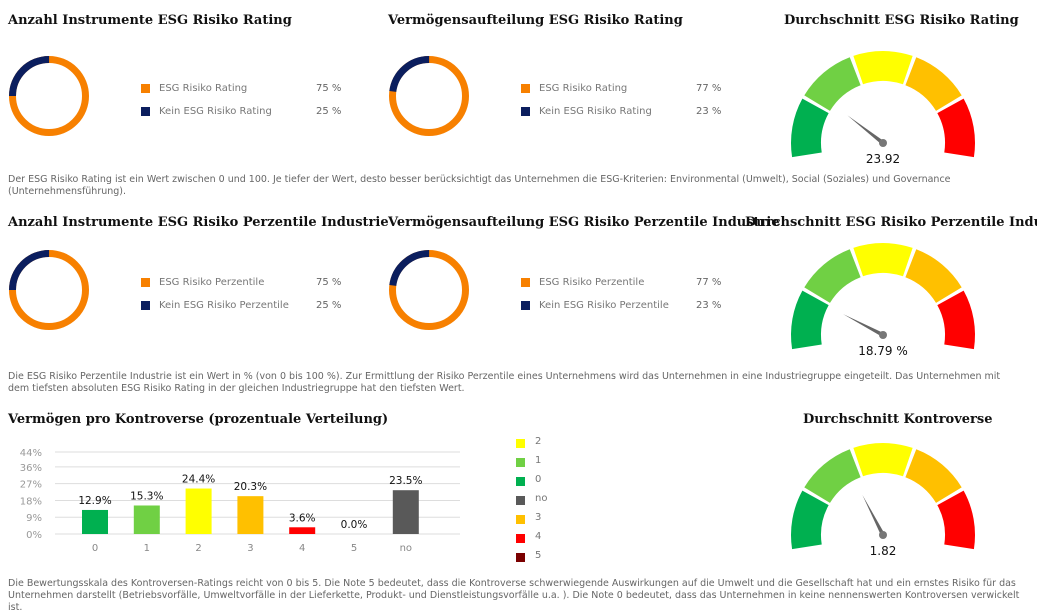 This screenshot has width=1037, height=614. I want to click on legend-label: 2, so click(538, 441).